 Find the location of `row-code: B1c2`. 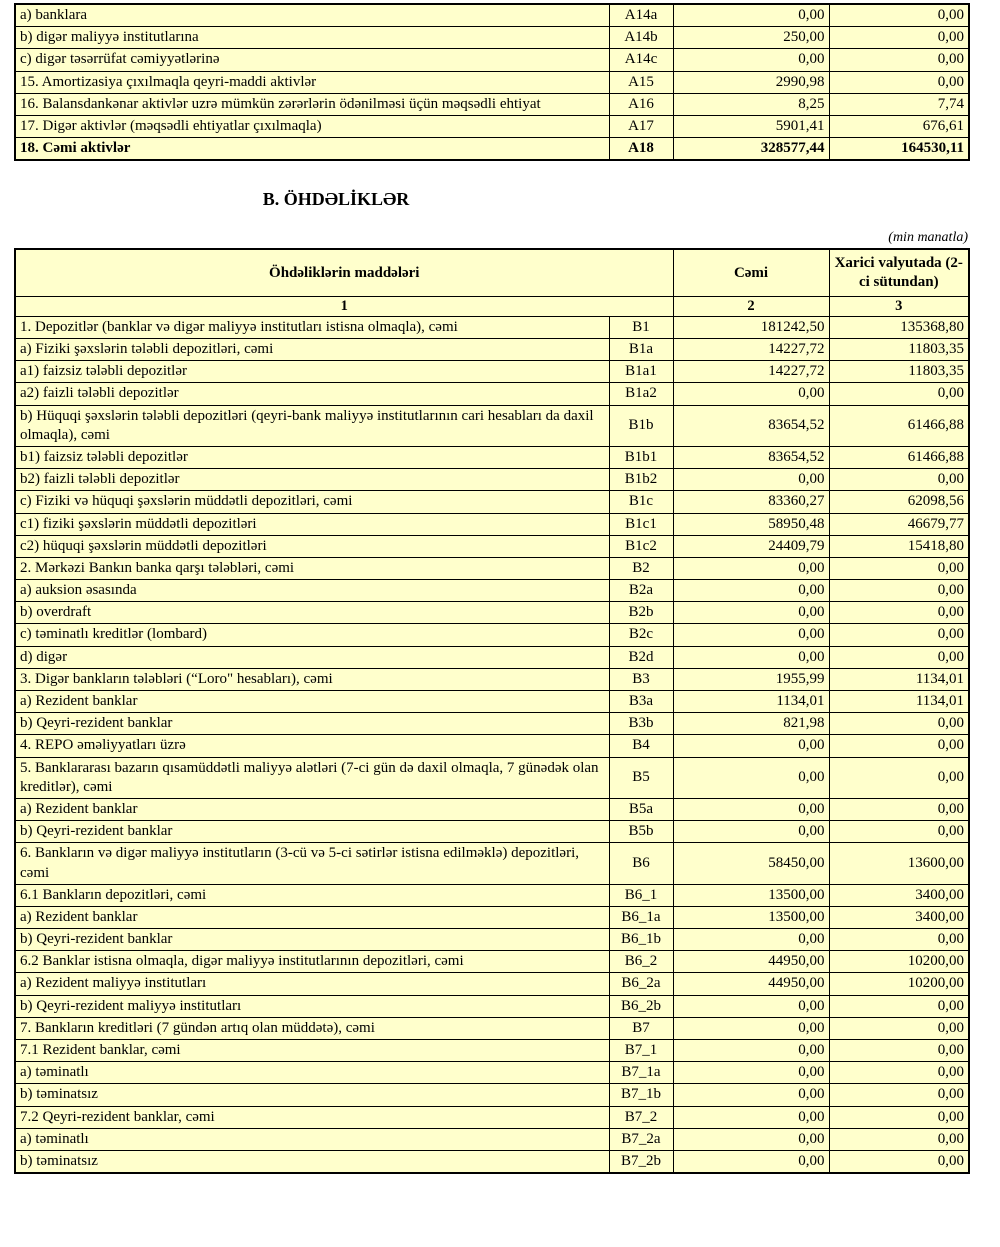

row-code: B1c2 is located at coordinates (641, 546).